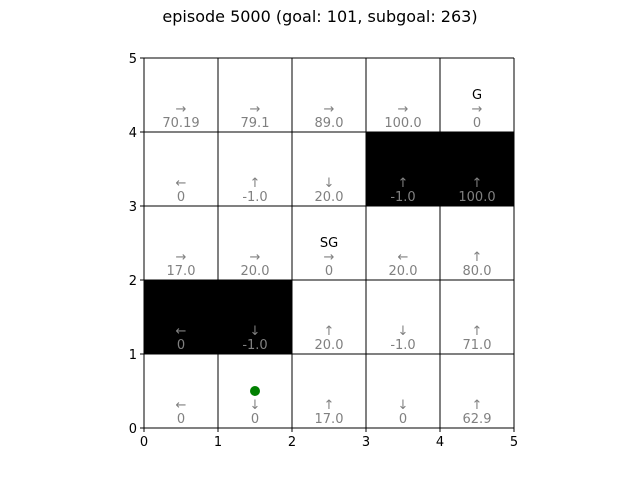 This screenshot has height=480, width=640. I want to click on x-tick-label: 0, so click(144, 442).